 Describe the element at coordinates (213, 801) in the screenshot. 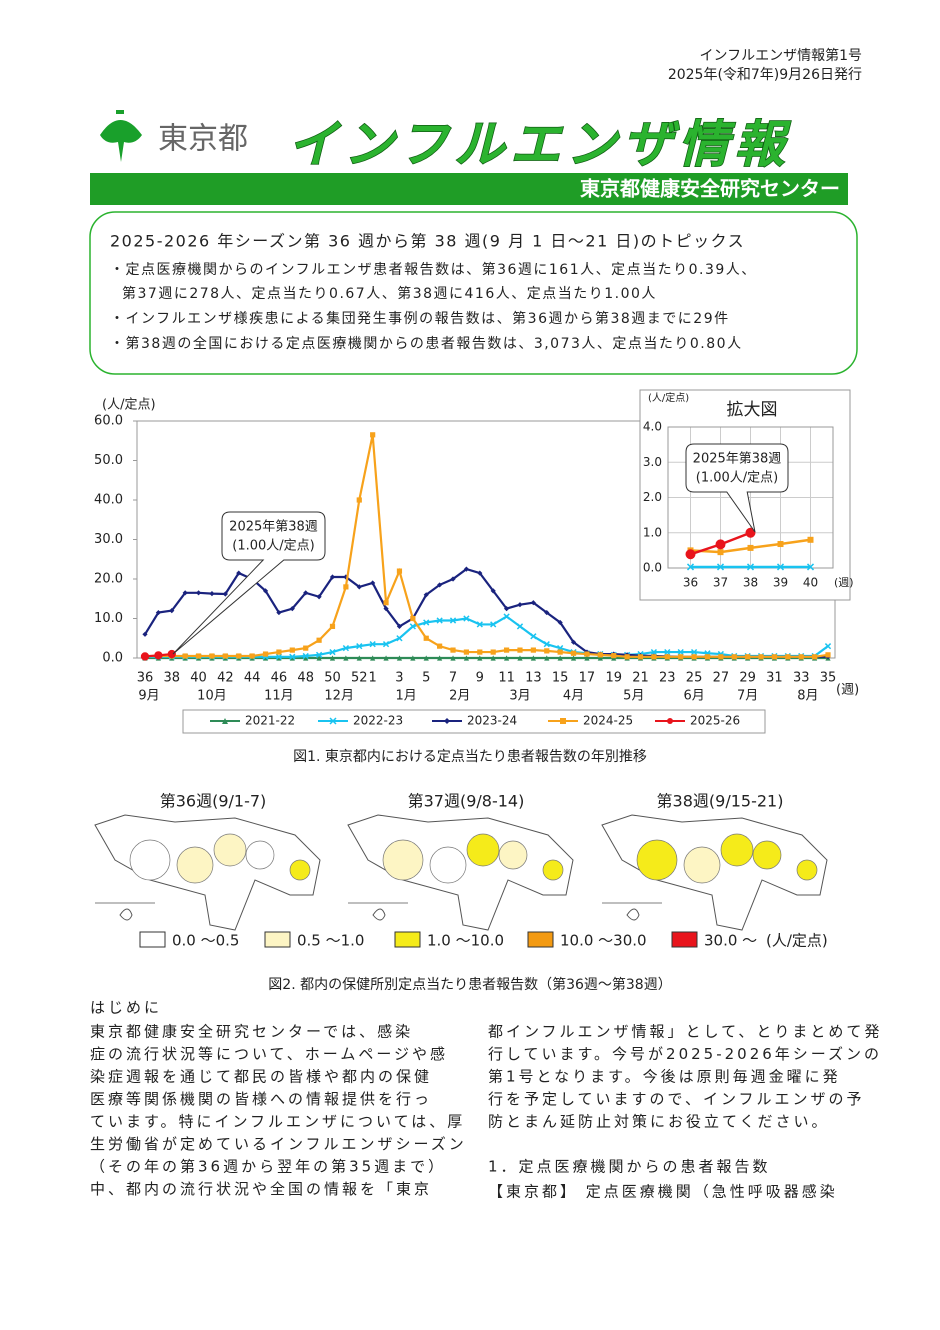

I see `map-title: 第36週(9/1-7)` at that location.